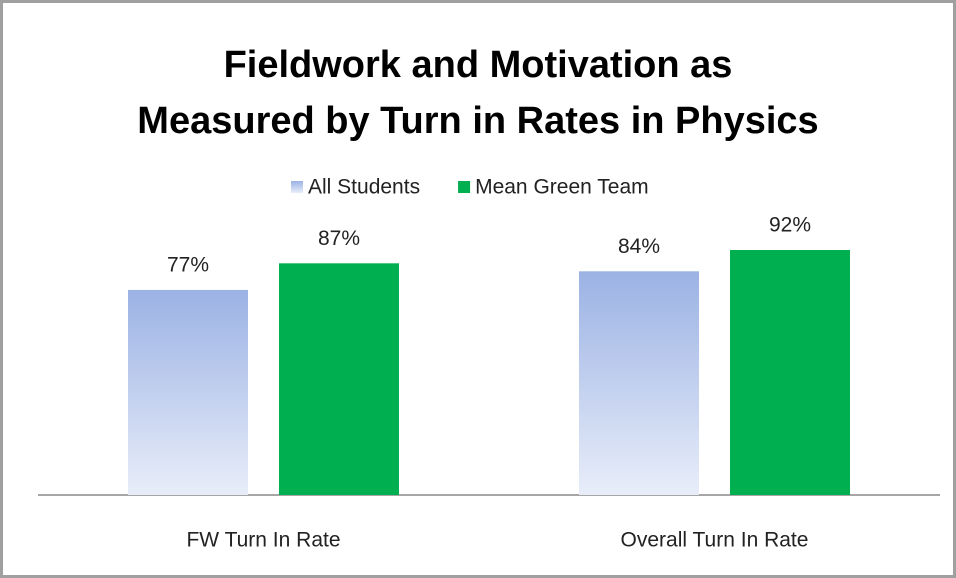  What do you see at coordinates (188, 264) in the screenshot?
I see `data-label: 77%` at bounding box center [188, 264].